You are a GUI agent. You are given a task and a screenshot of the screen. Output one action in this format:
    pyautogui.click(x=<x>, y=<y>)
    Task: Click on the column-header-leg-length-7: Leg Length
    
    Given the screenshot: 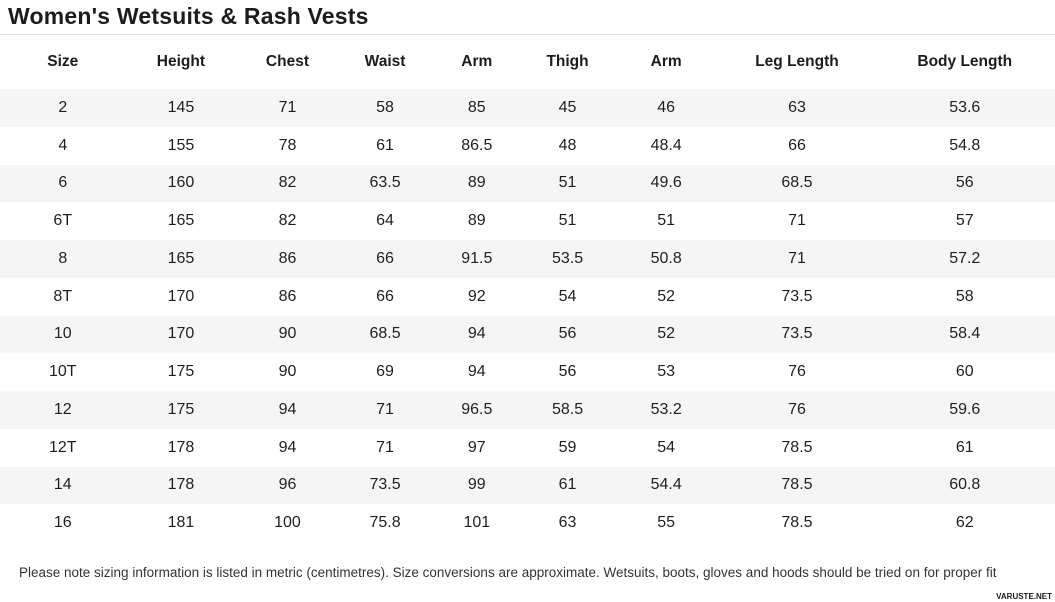 What is the action you would take?
    pyautogui.click(x=797, y=61)
    